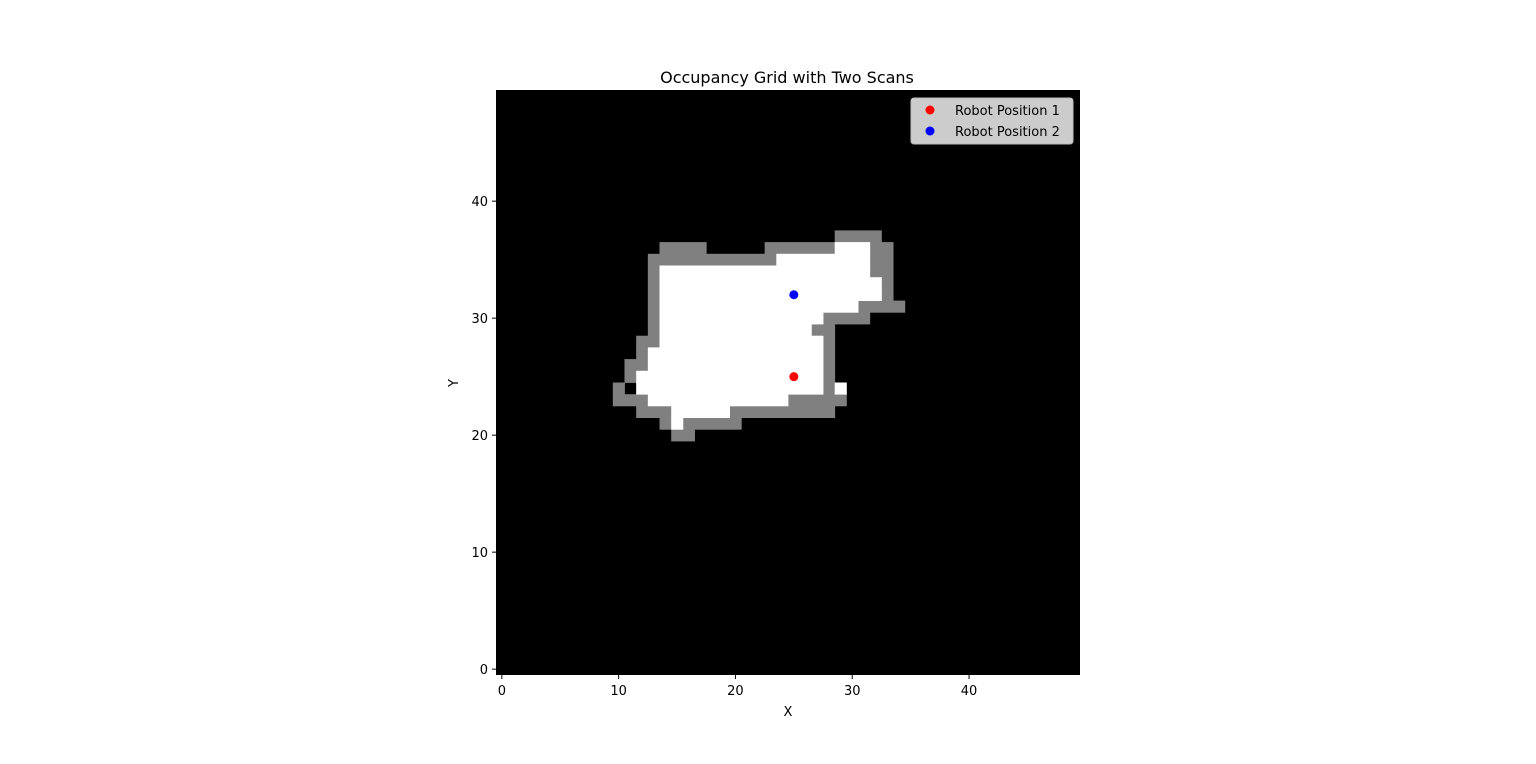 The width and height of the screenshot is (1536, 764). Describe the element at coordinates (787, 77) in the screenshot. I see `chart-title: Occupancy Grid with Two Scans` at that location.